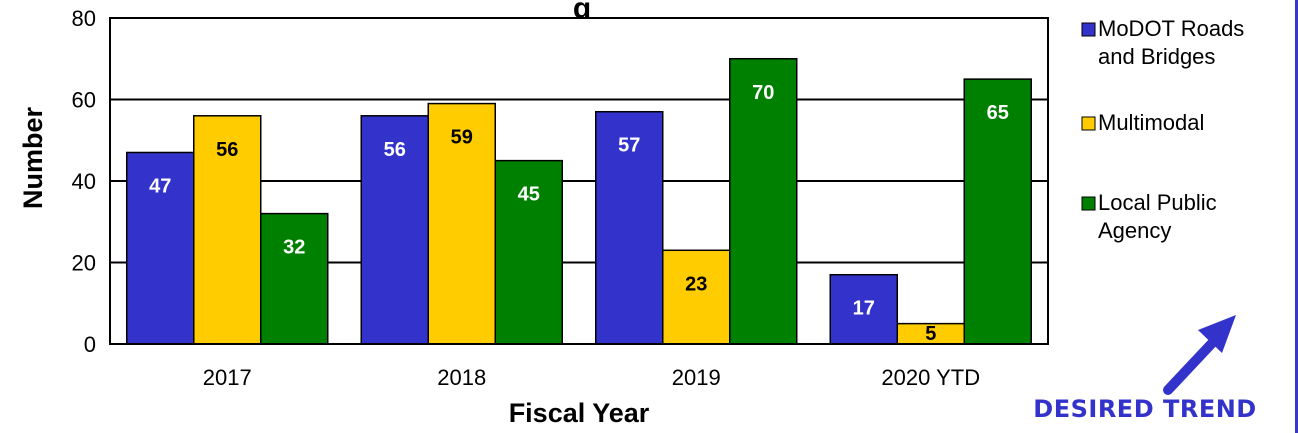 This screenshot has height=433, width=1298. Describe the element at coordinates (930, 334) in the screenshot. I see `data-label: 5` at that location.